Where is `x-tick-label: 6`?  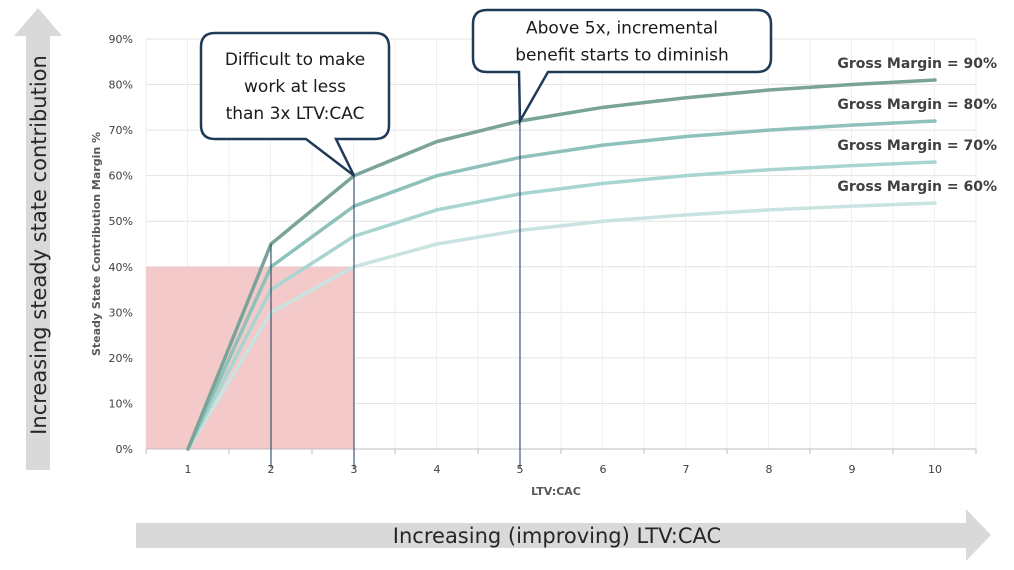 x-tick-label: 6 is located at coordinates (603, 469).